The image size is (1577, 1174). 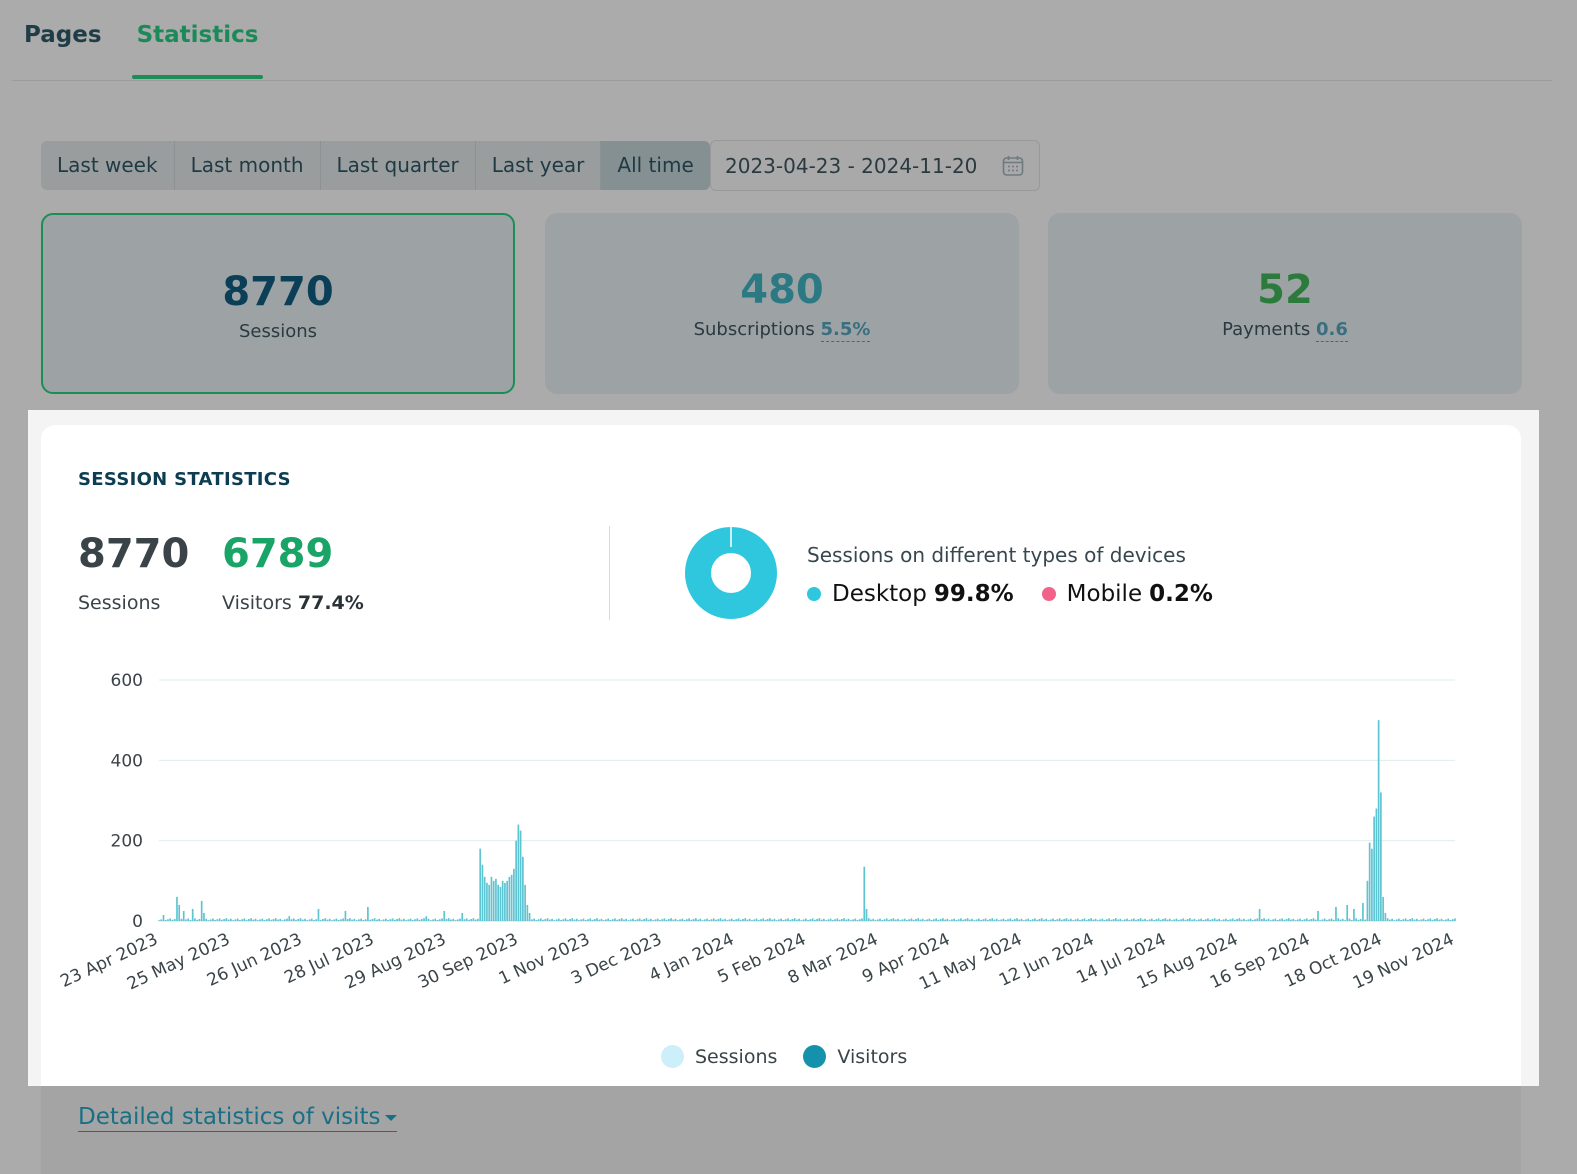 What do you see at coordinates (63, 35) in the screenshot?
I see `tab-pages: Pages` at bounding box center [63, 35].